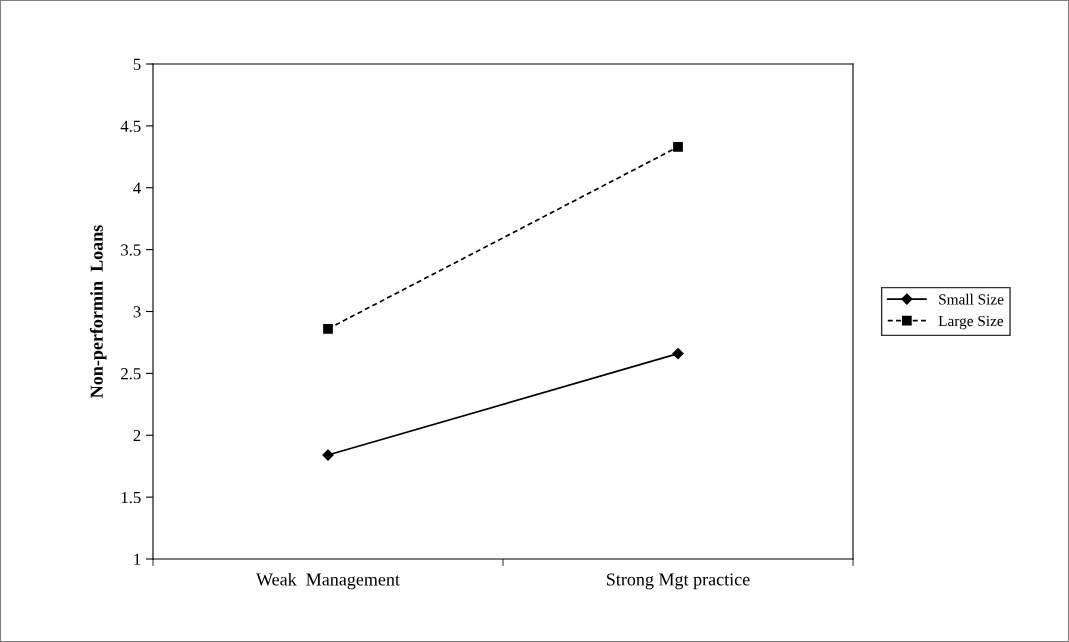 The width and height of the screenshot is (1069, 642). Describe the element at coordinates (137, 188) in the screenshot. I see `y-tick-label: 4` at that location.